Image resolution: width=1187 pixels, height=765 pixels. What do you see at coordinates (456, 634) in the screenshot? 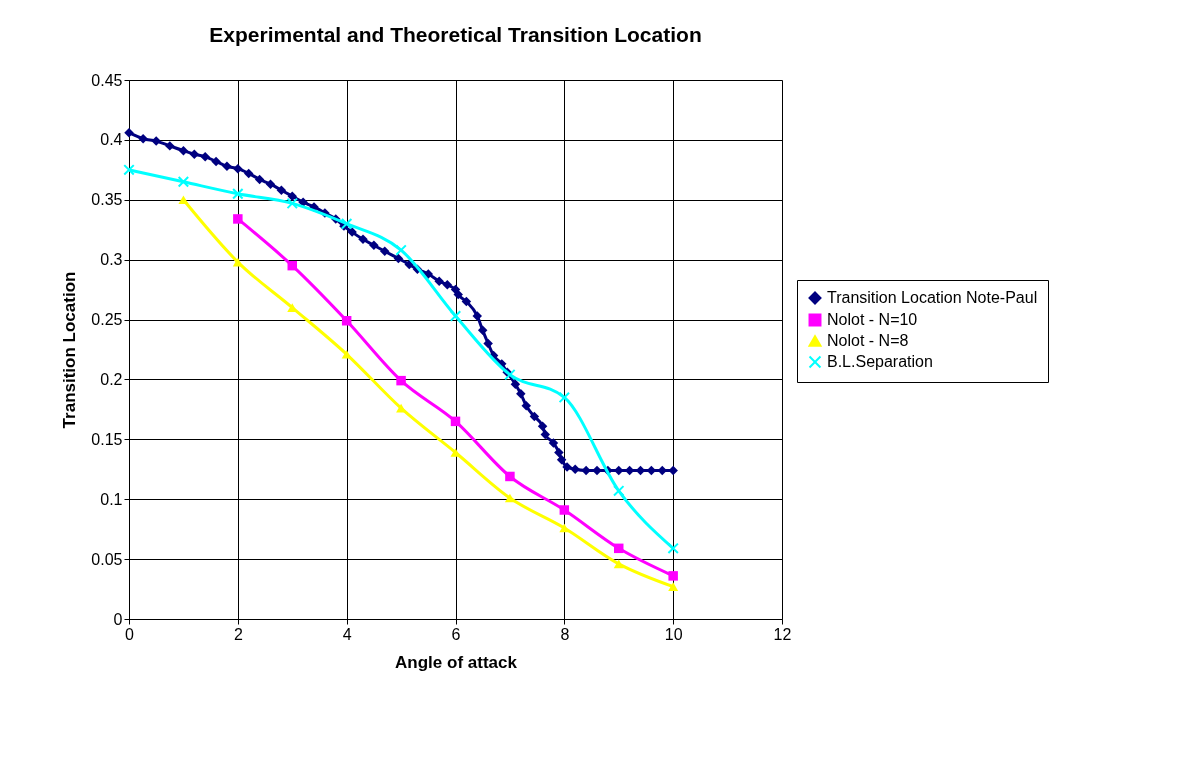
I see `x-tick-label: 6` at bounding box center [456, 634].